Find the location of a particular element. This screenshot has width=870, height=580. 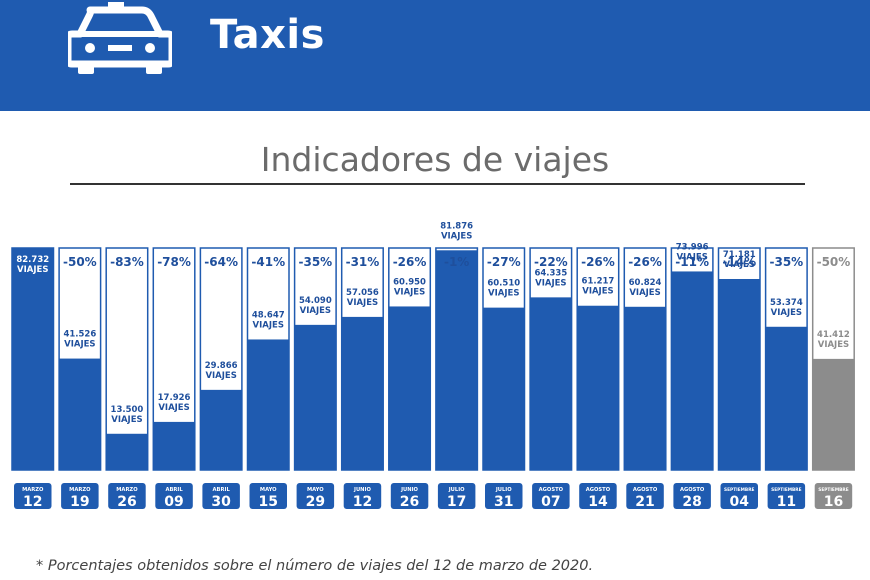

value-label: 48.647 is located at coordinates (268, 315).